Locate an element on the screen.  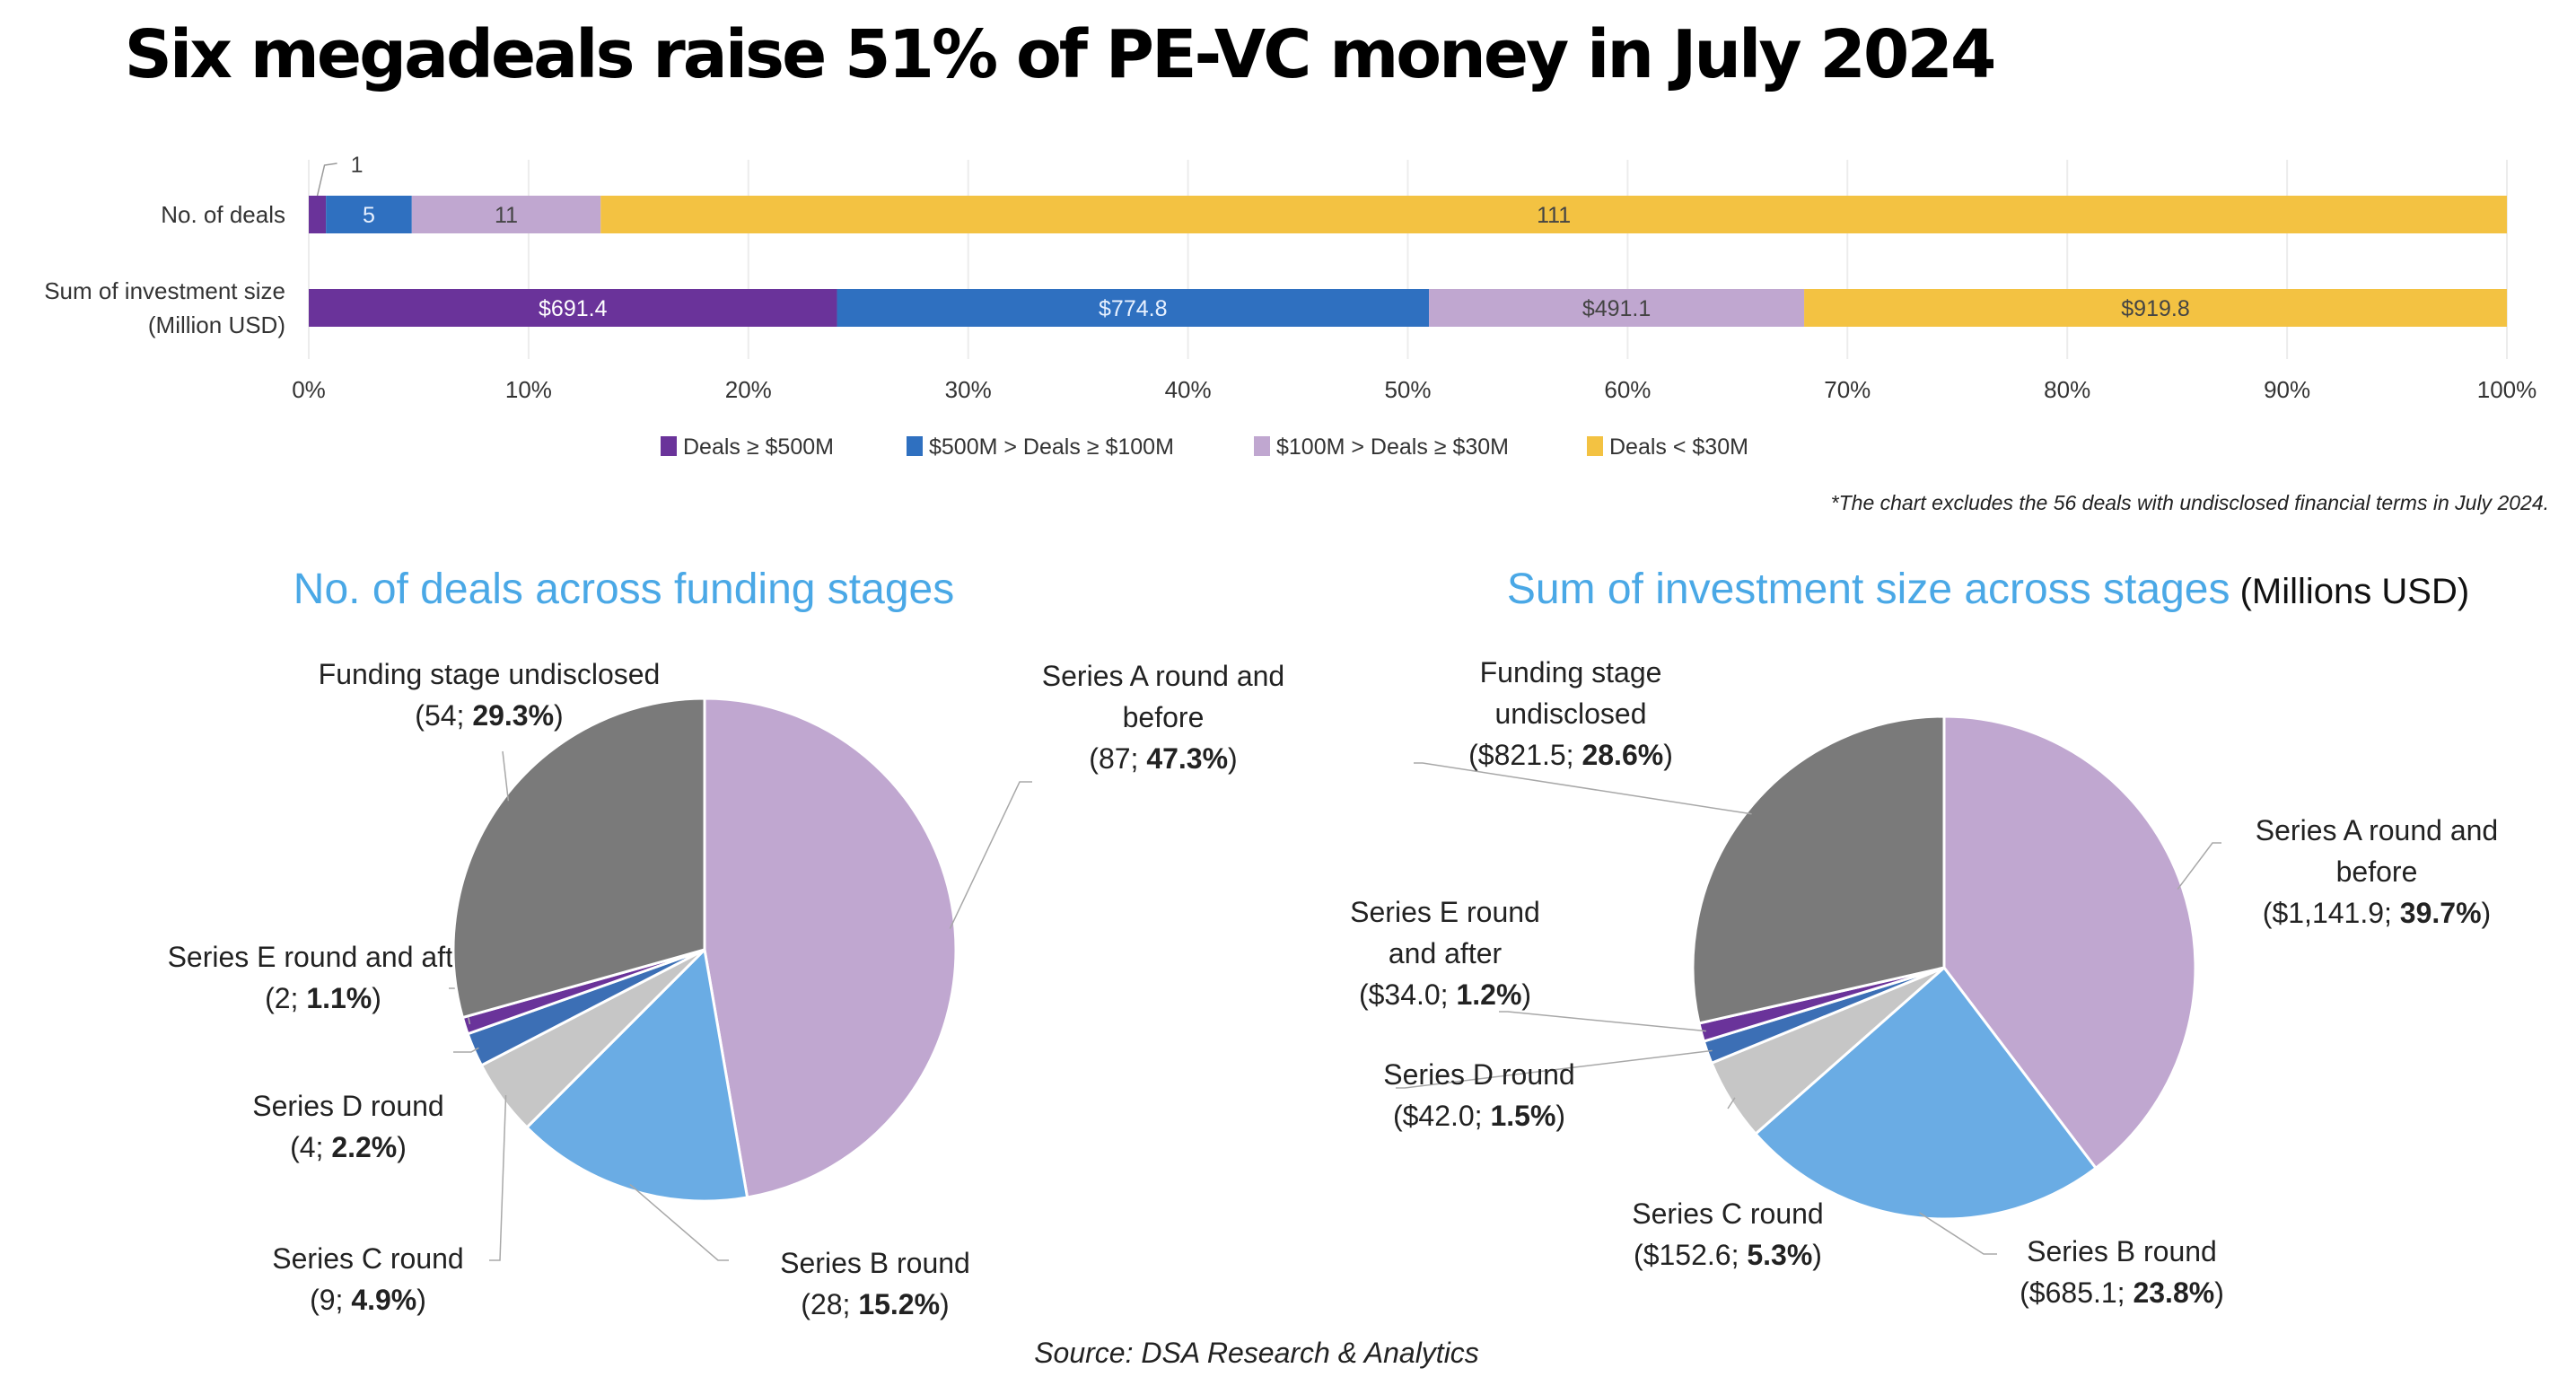
slice-value: (4; is located at coordinates (310, 1147).